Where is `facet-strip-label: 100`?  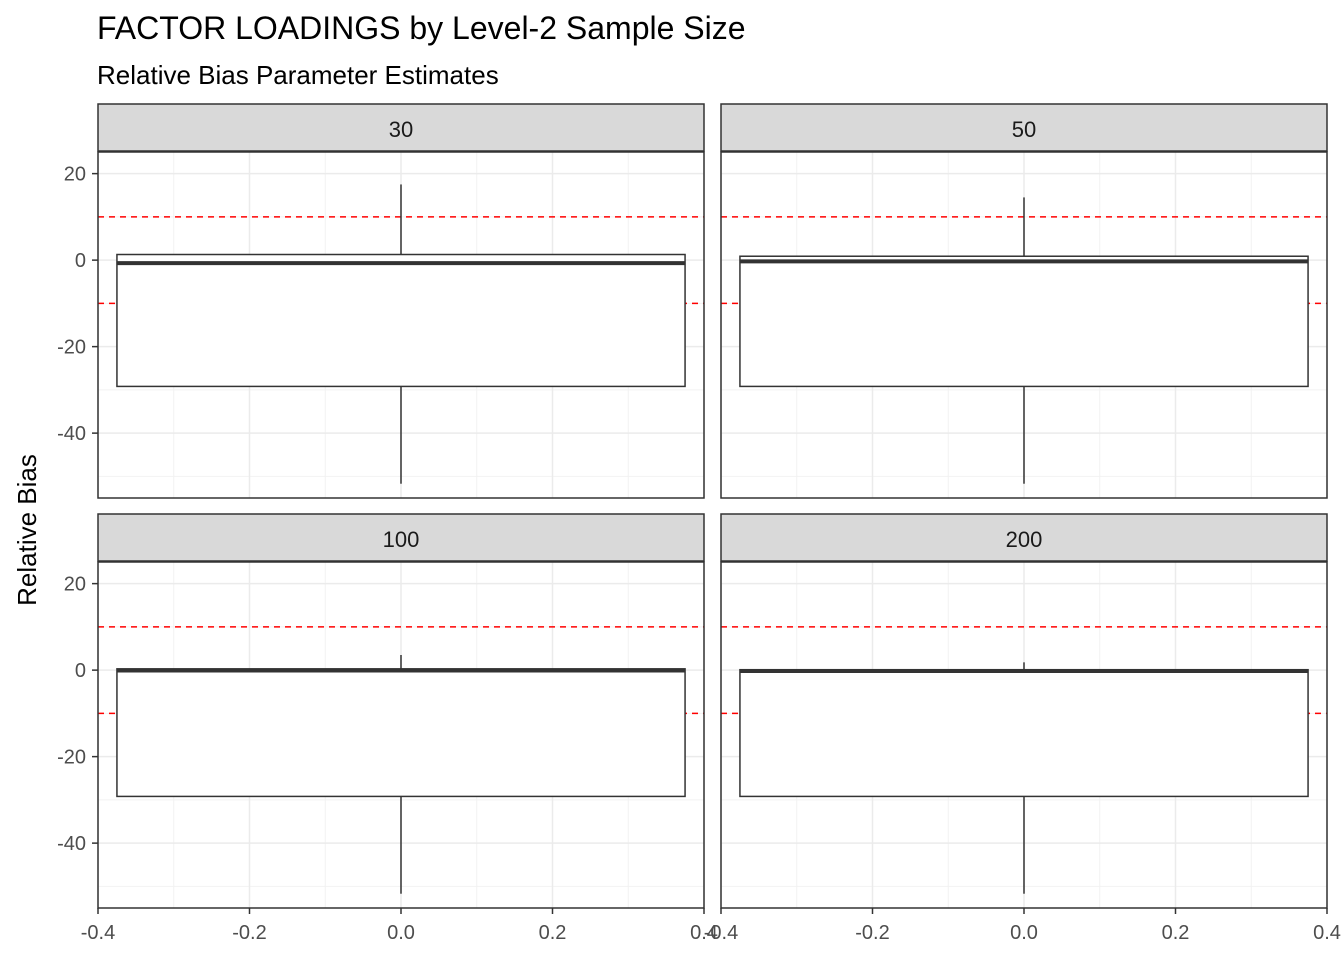
facet-strip-label: 100 is located at coordinates (401, 539).